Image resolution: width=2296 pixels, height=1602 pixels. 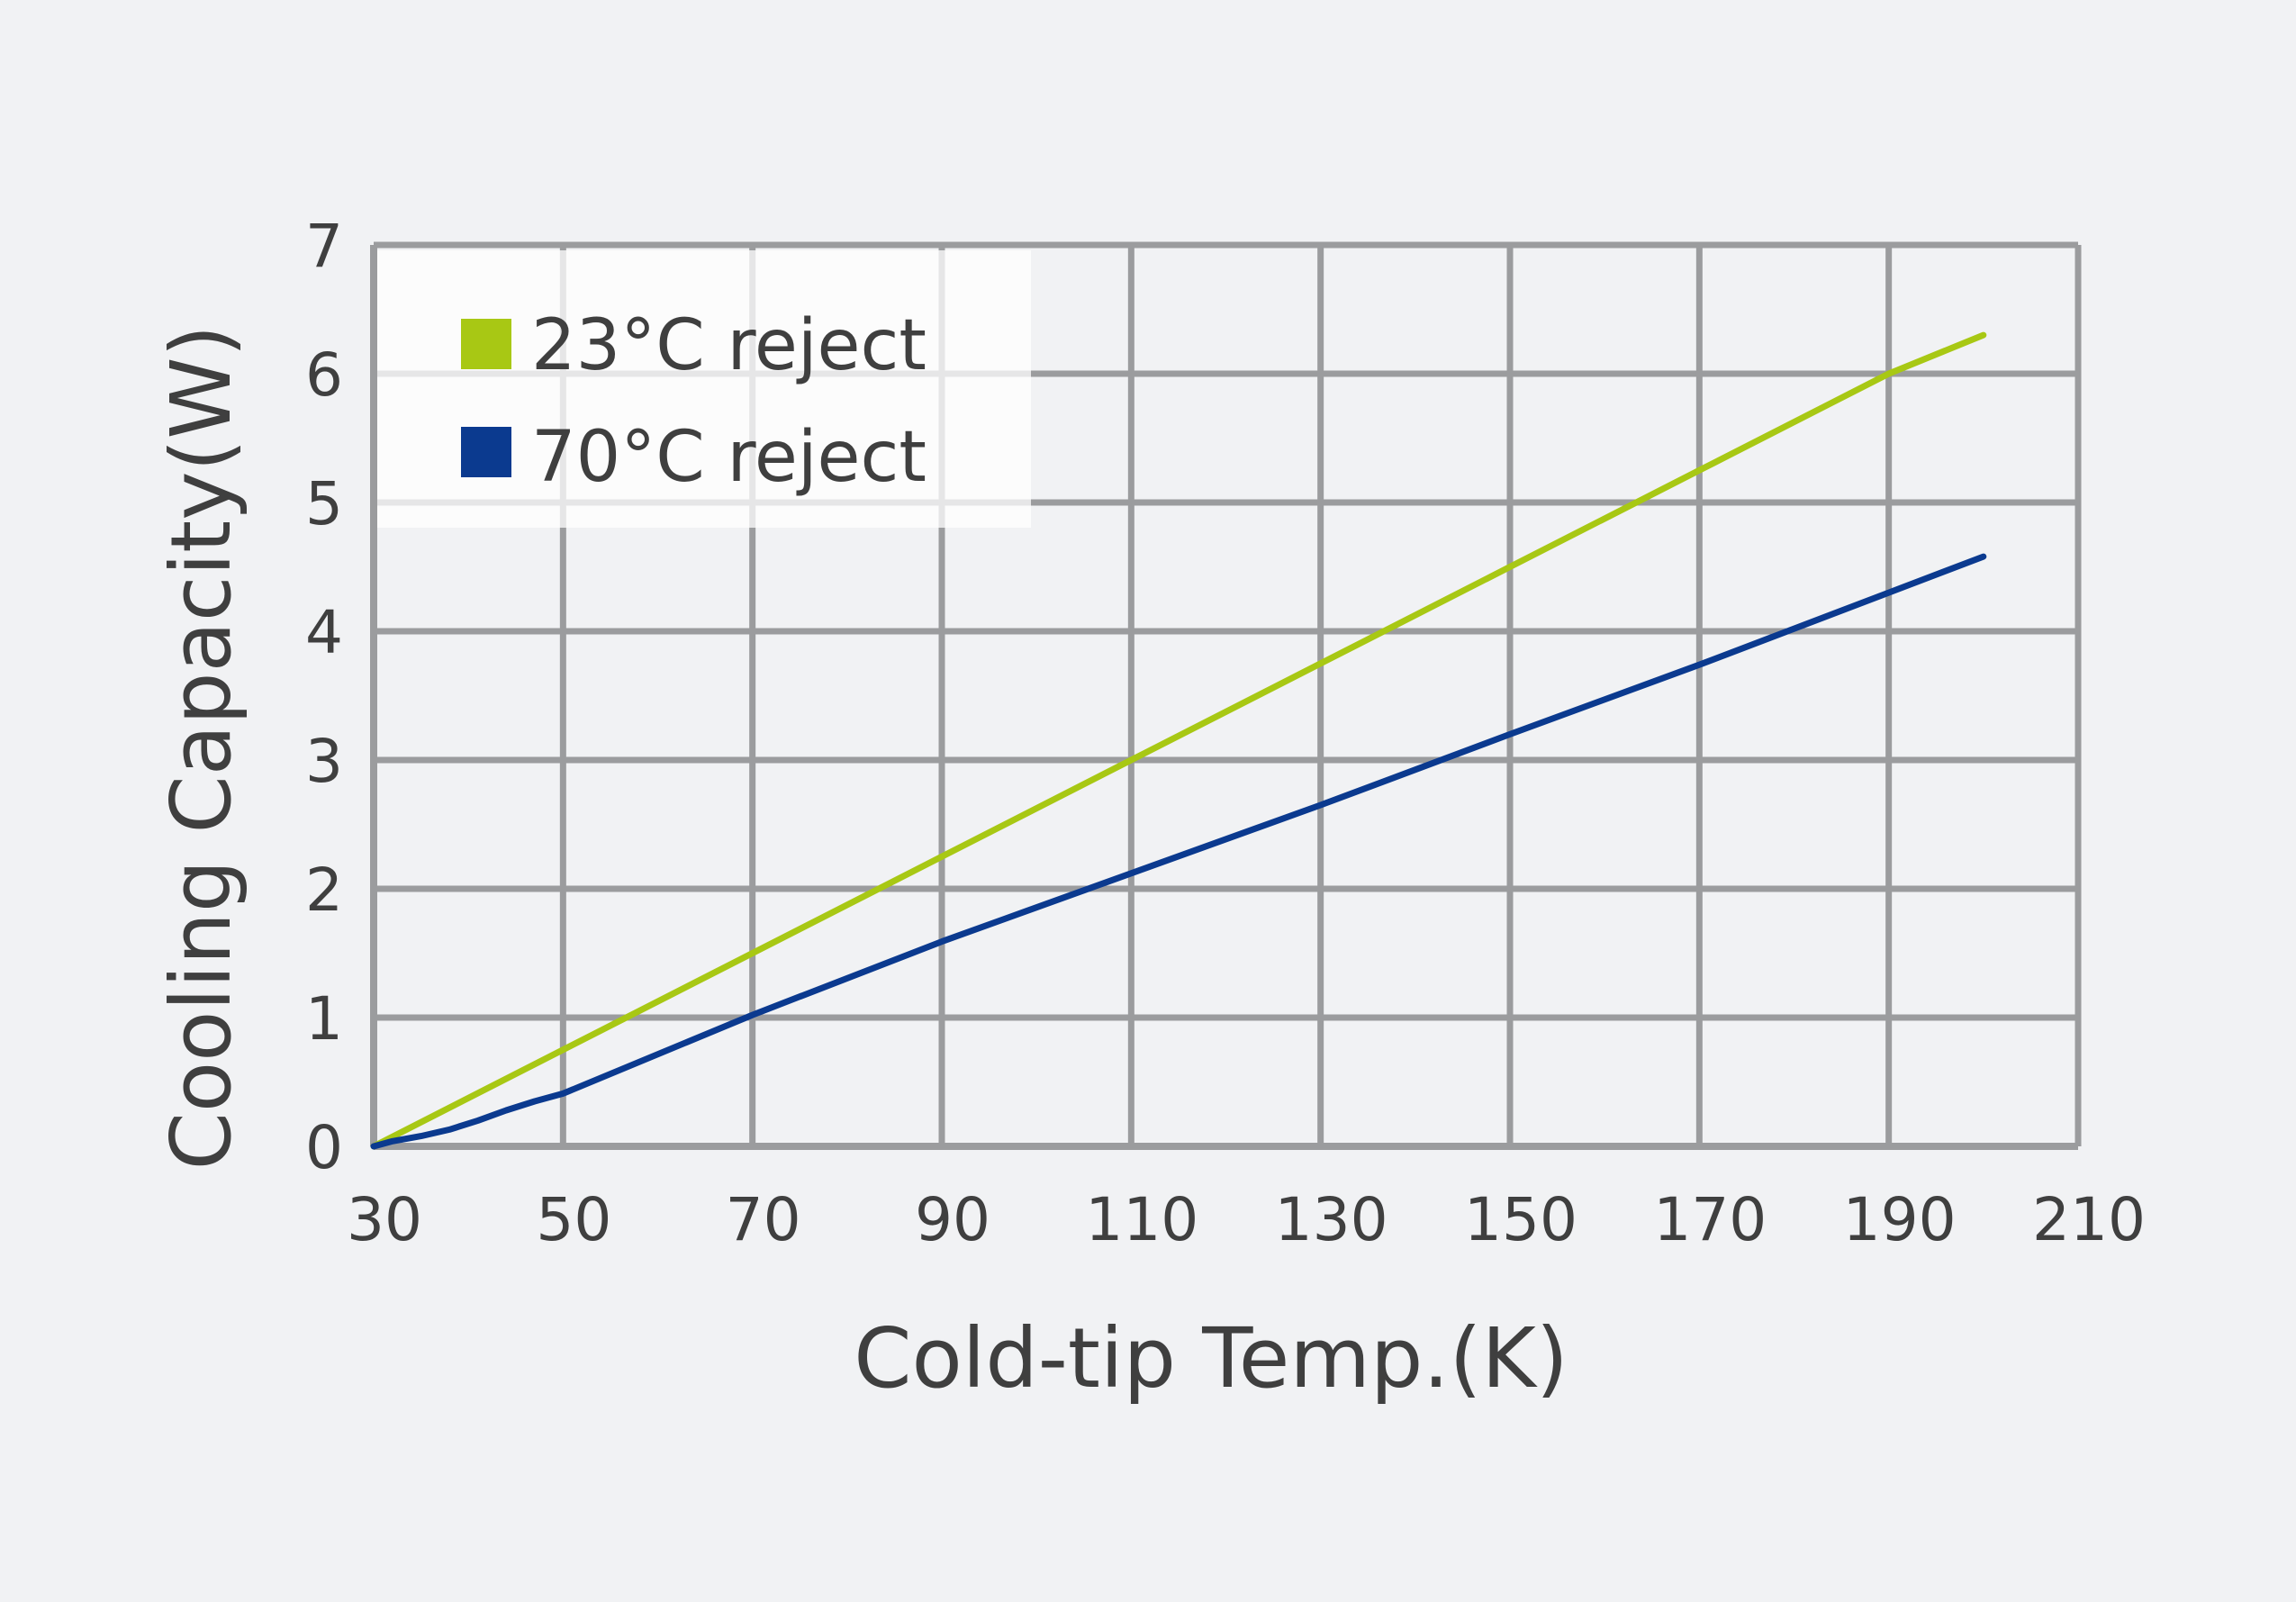 I want to click on legend-label-70c-reject: 70°C reject, so click(x=729, y=457).